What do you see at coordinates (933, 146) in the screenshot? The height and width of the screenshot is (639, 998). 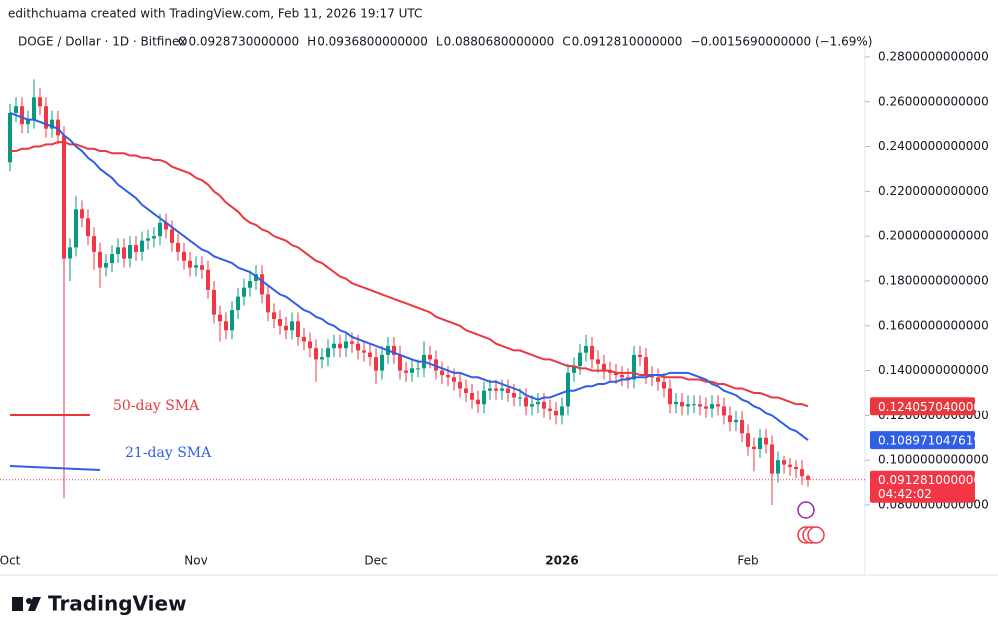 I see `y-tick-label: 0.2400000000000` at bounding box center [933, 146].